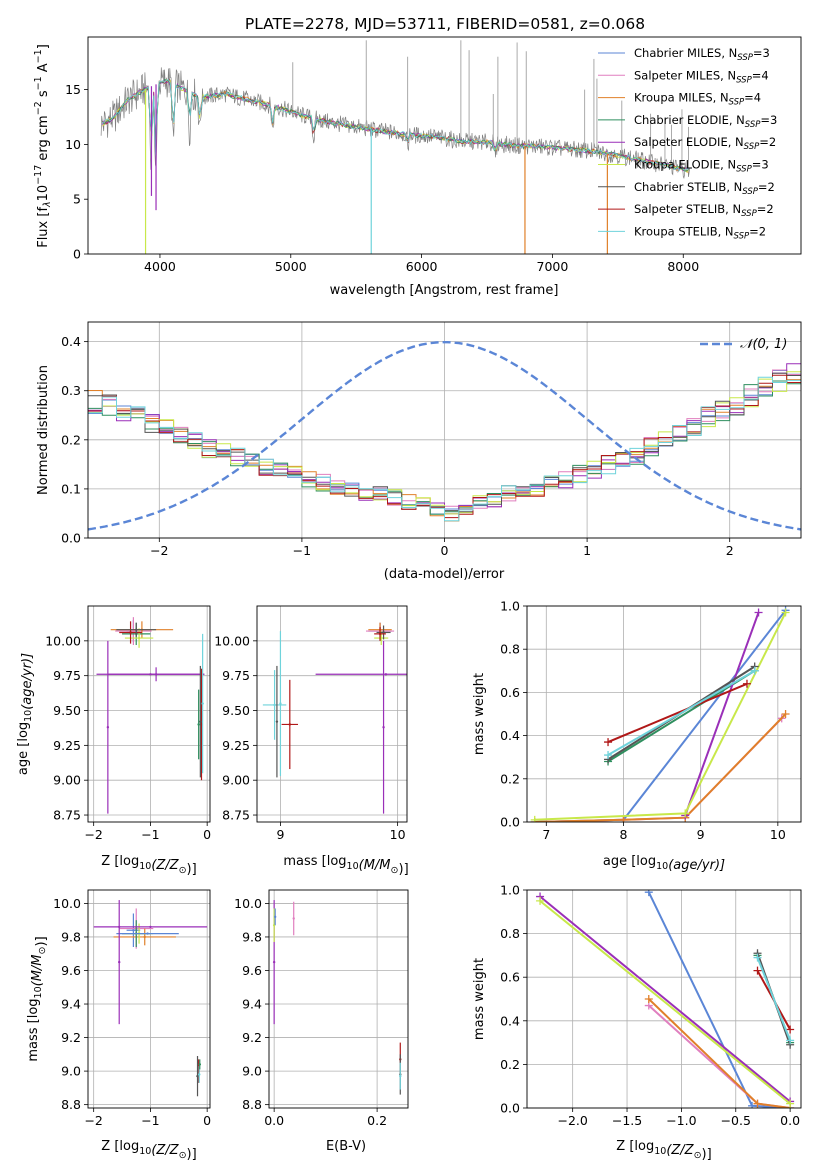  Describe the element at coordinates (627, 1120) in the screenshot. I see `x-tick-label: −1.5` at that location.